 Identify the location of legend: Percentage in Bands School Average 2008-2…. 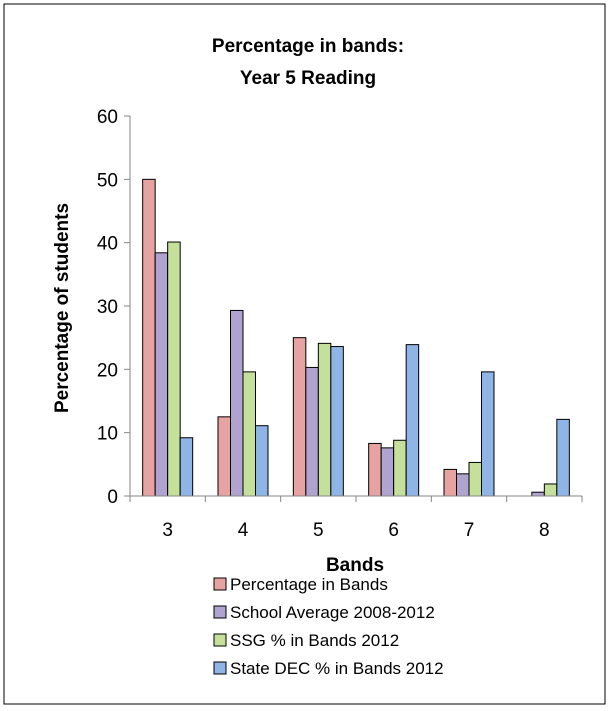
(328, 626).